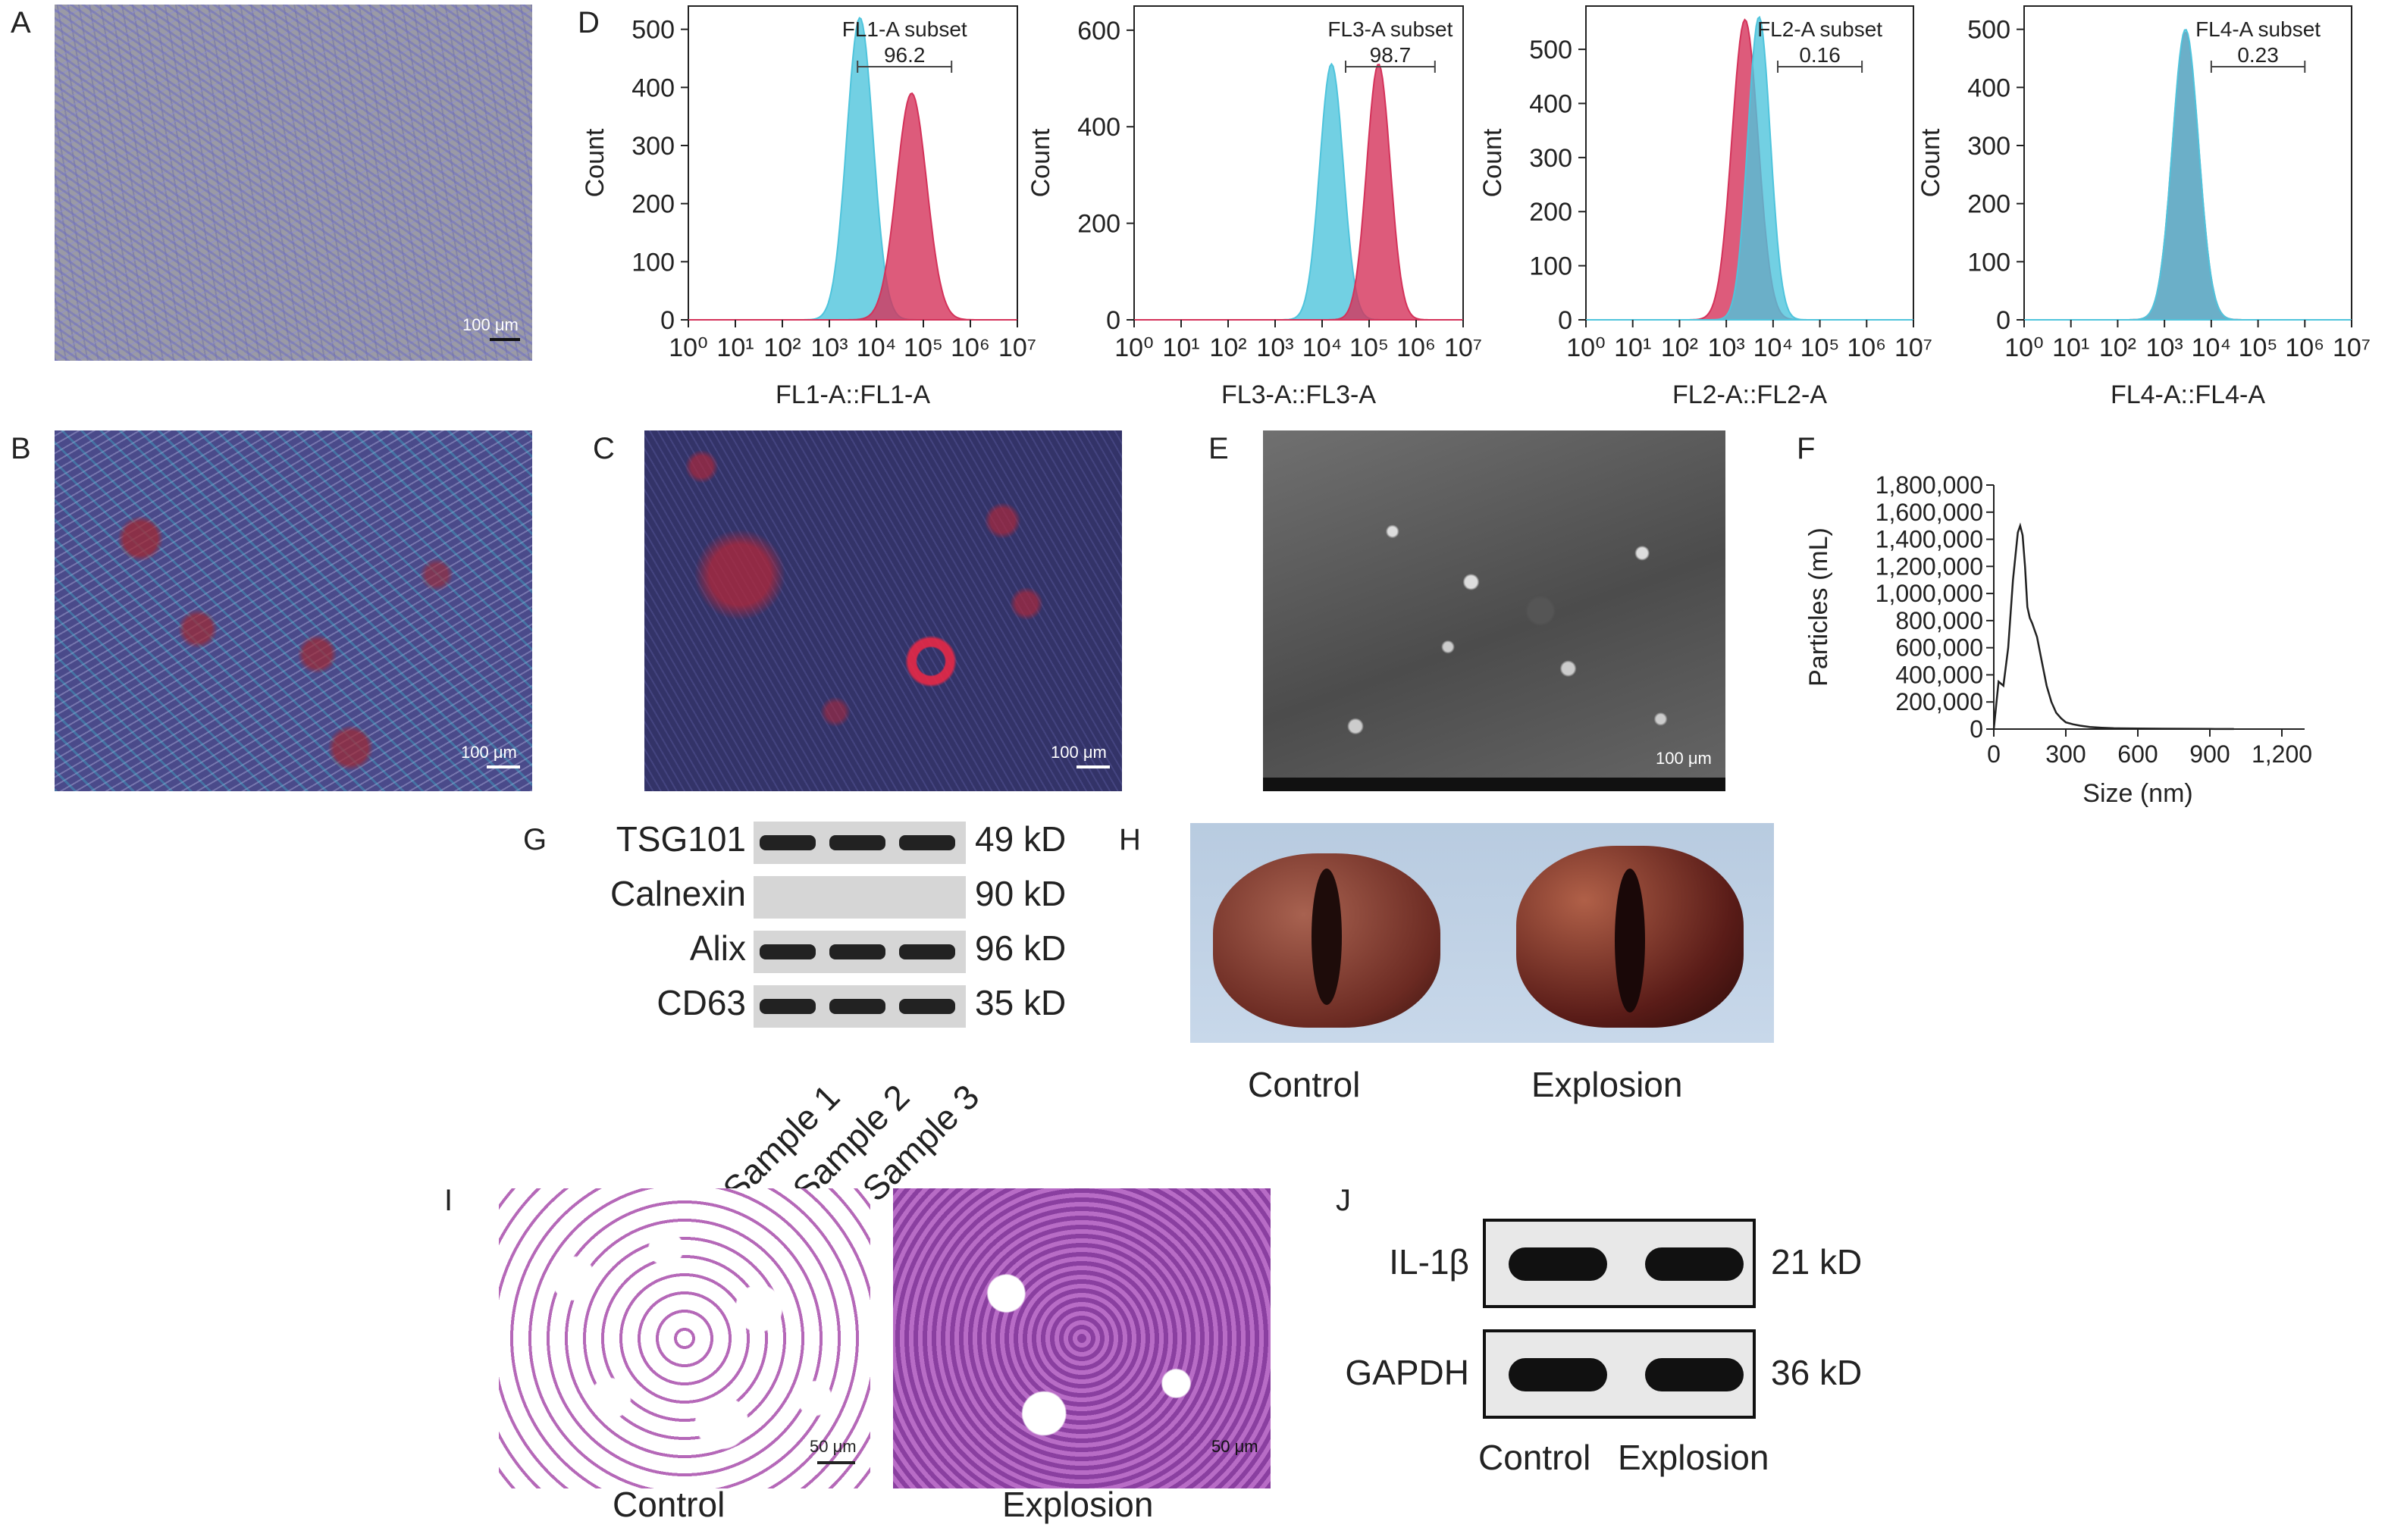  I want to click on blot-protein-label: Calnexin, so click(678, 894).